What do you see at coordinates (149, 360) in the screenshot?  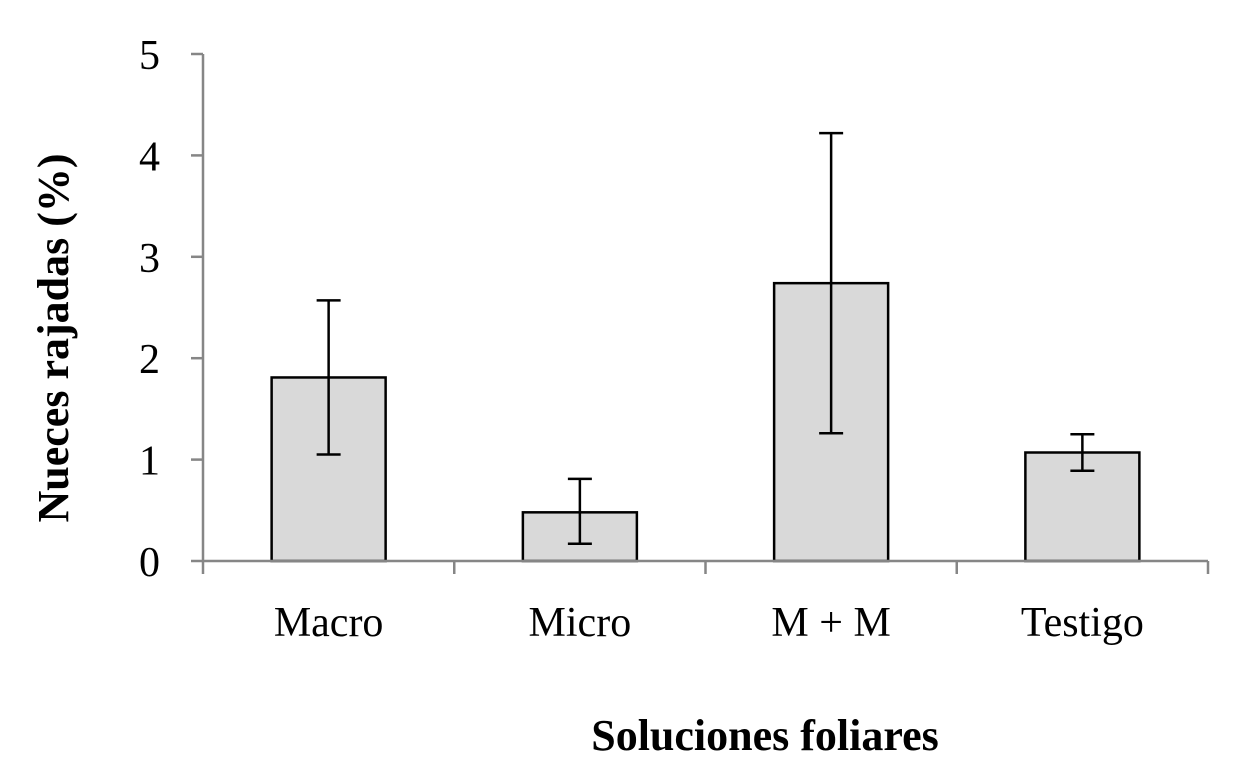 I see `y-tick-label: 2` at bounding box center [149, 360].